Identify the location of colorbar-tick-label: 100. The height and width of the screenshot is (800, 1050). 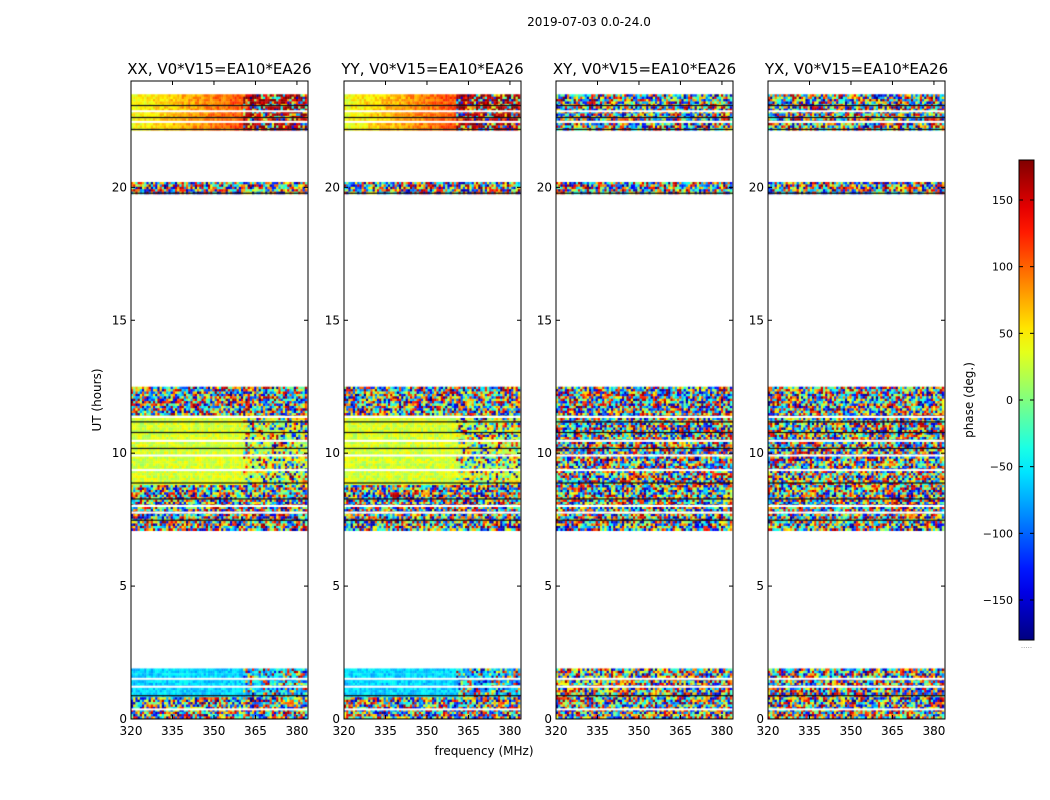
(1002, 267).